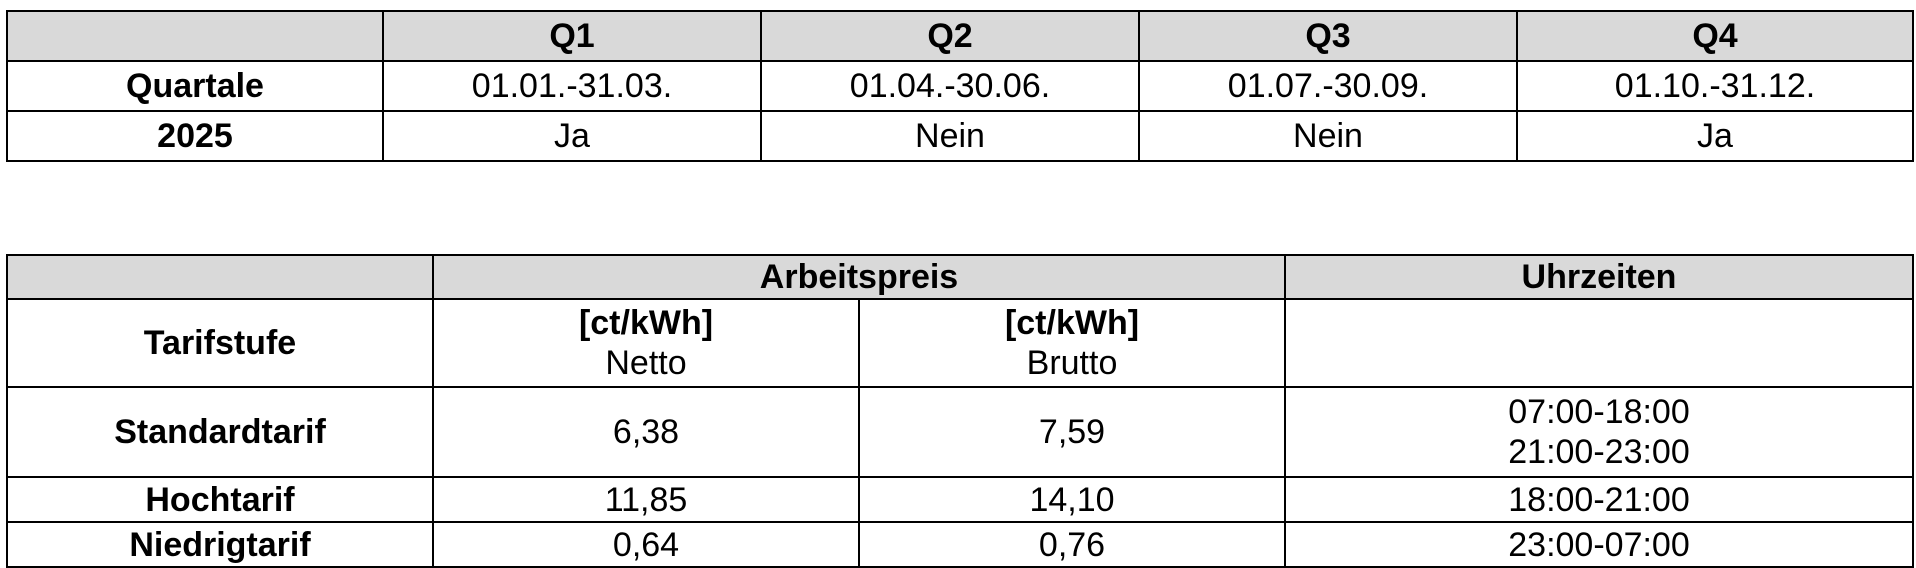 Image resolution: width=1916 pixels, height=568 pixels. I want to click on quarter-range-q2: 01.04.-30.06., so click(950, 86).